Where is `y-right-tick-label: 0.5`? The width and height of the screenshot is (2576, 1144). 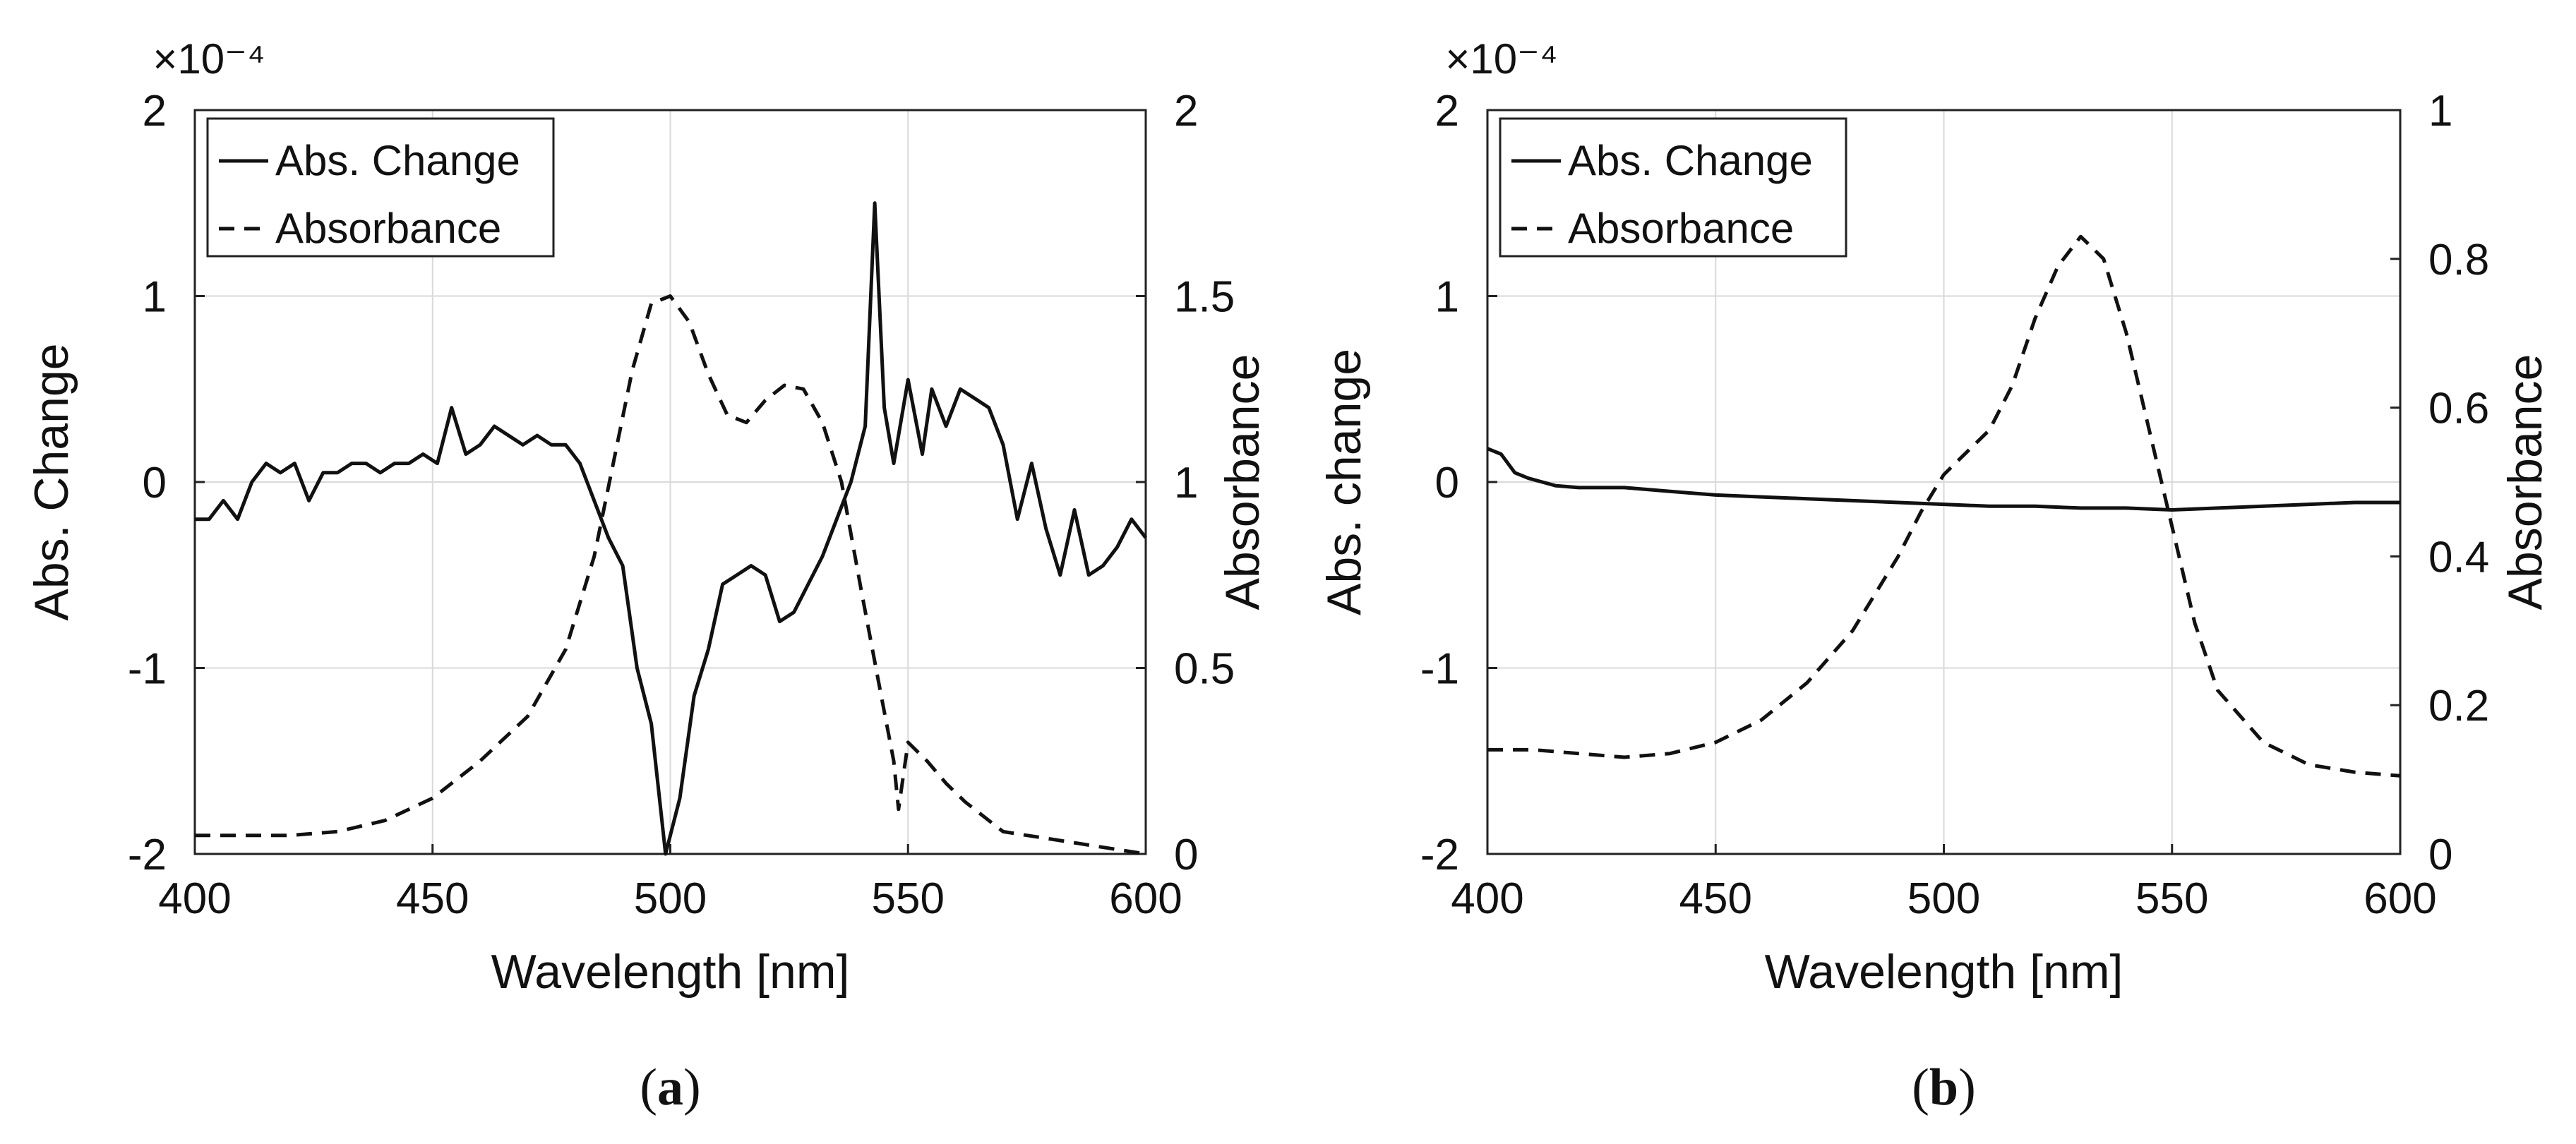 y-right-tick-label: 0.5 is located at coordinates (1204, 669).